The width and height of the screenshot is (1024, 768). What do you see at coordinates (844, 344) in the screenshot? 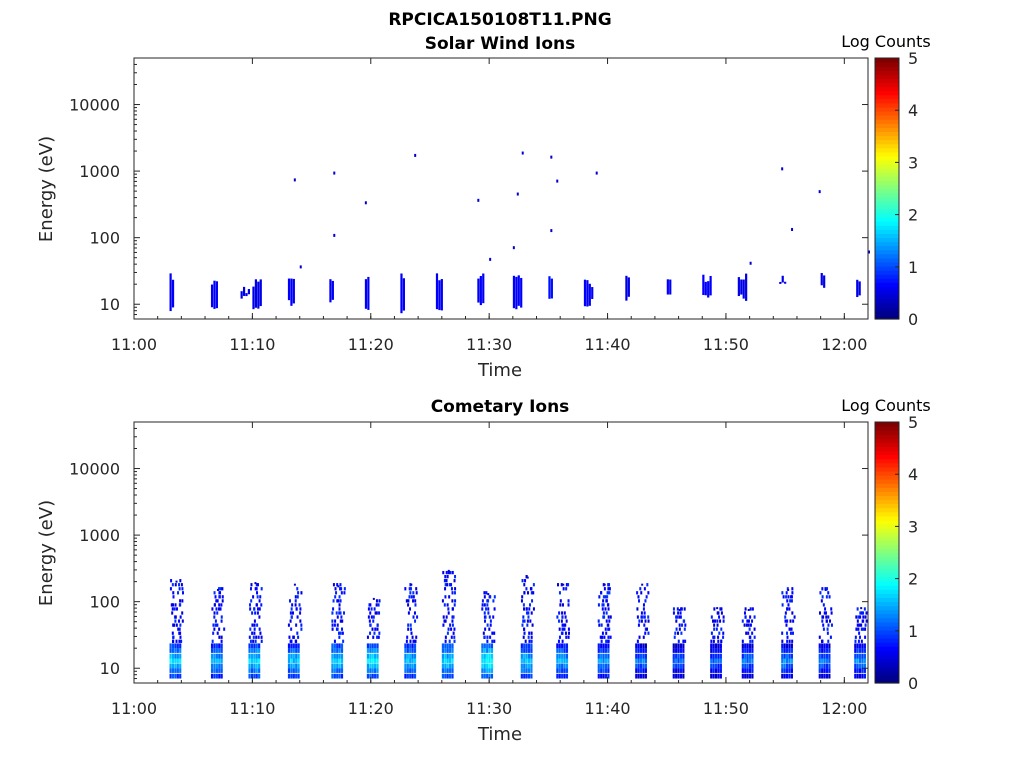
I see `x-tick-label: 12:00` at bounding box center [844, 344].